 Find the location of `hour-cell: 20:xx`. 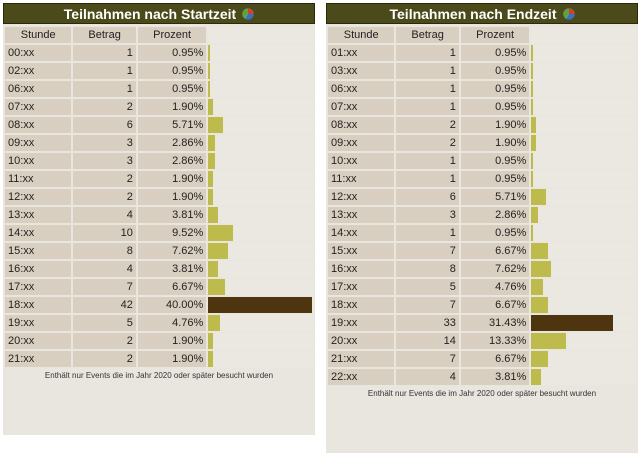

hour-cell: 20:xx is located at coordinates (361, 341).